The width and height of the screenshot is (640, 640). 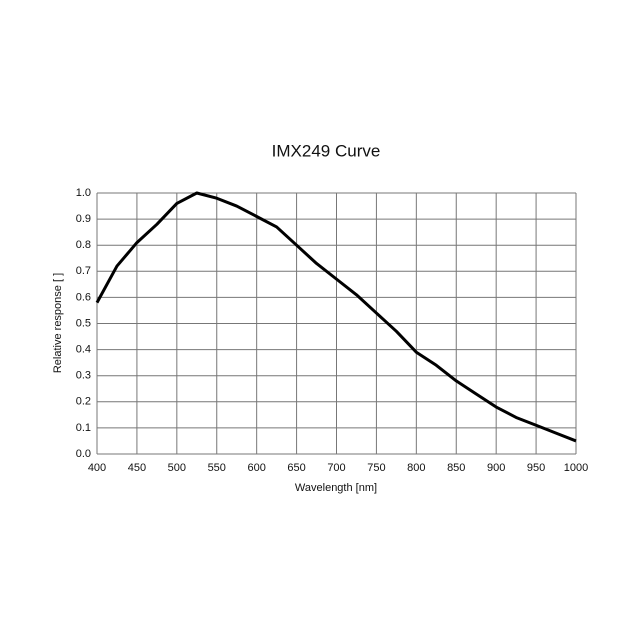 I want to click on x-tick-label: 500, so click(x=177, y=468).